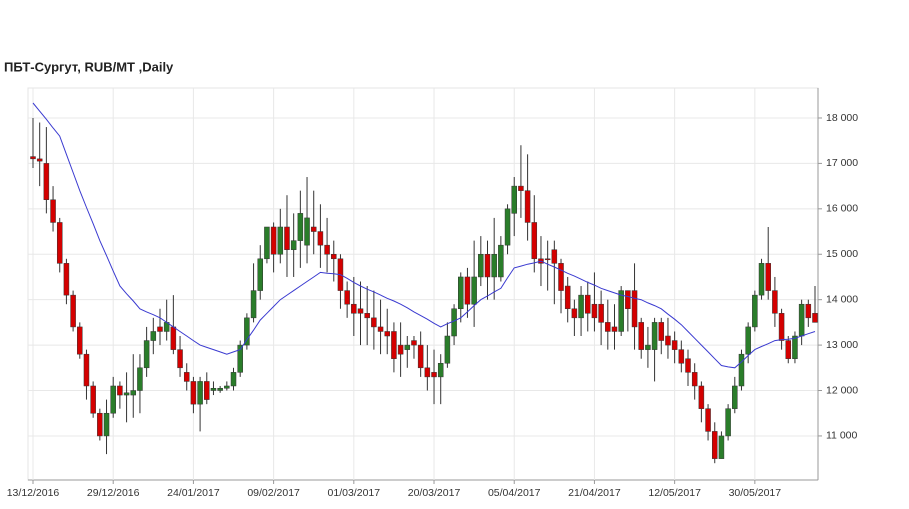 This screenshot has height=509, width=909. Describe the element at coordinates (755, 493) in the screenshot. I see `x-tick-label: 30/05/2017` at that location.